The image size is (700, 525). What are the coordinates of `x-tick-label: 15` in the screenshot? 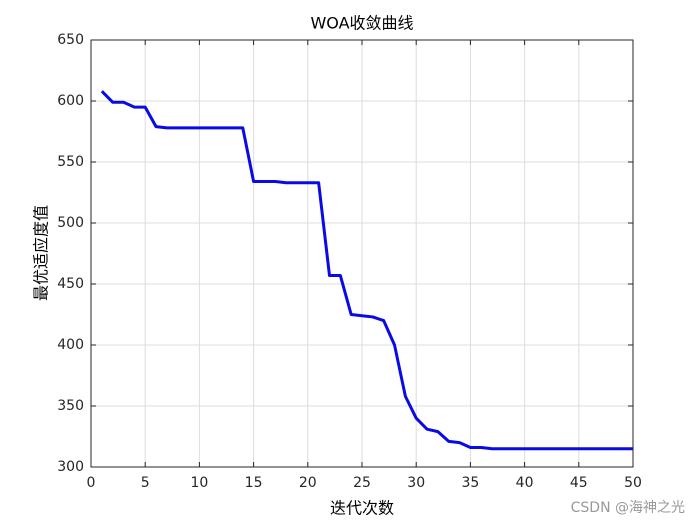 It's located at (254, 483).